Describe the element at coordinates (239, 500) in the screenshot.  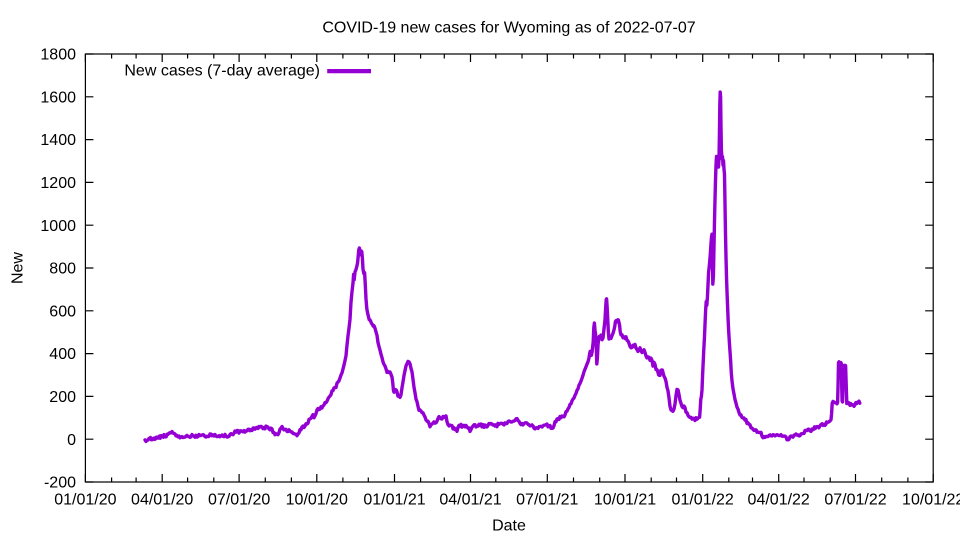
I see `svg-text: 07/01/20` at that location.